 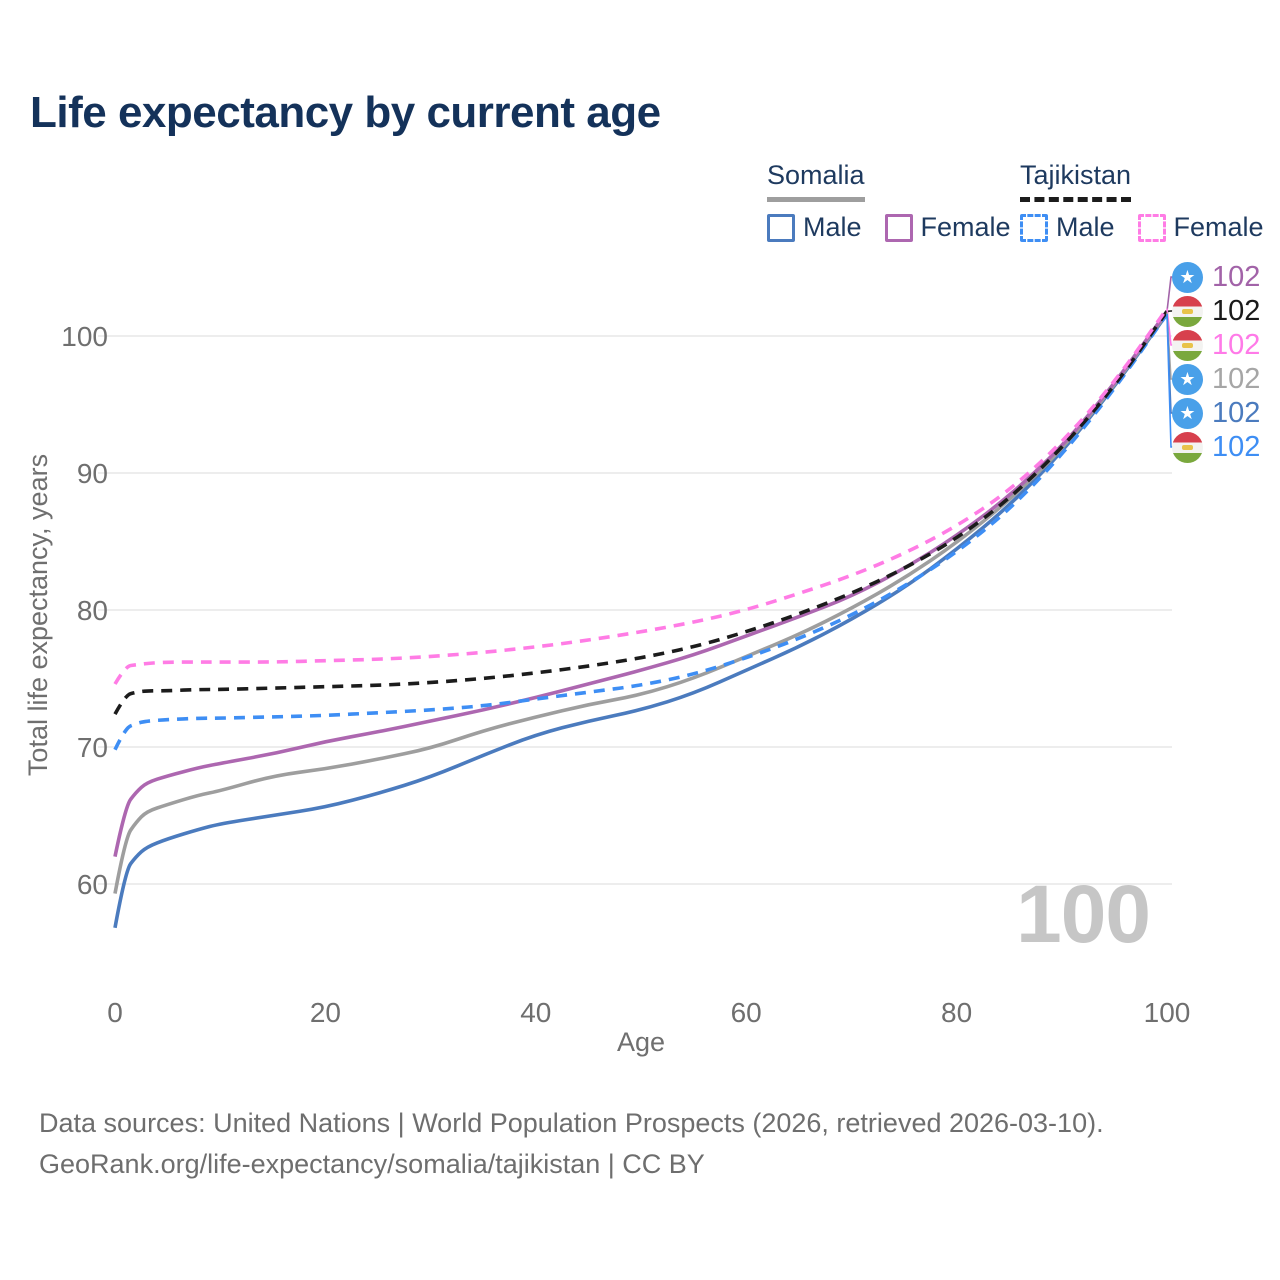 I want to click on legend-header-tajikistan: Tajikistan, so click(x=1076, y=181).